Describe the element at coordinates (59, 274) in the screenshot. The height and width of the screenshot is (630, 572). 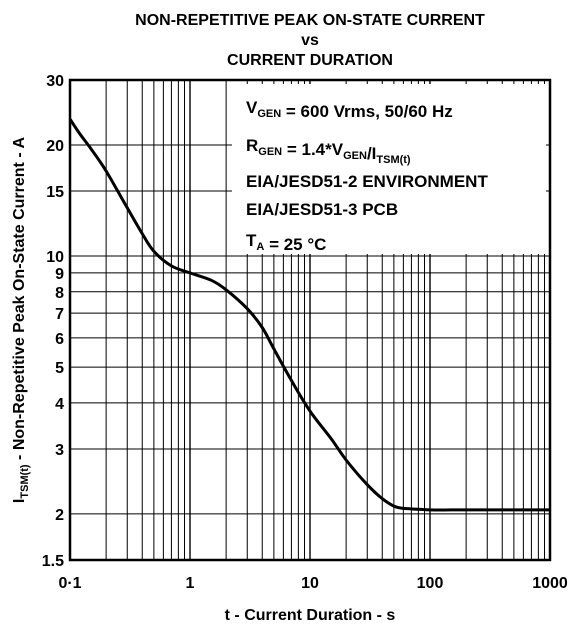
I see `y-tick-label: 9` at that location.